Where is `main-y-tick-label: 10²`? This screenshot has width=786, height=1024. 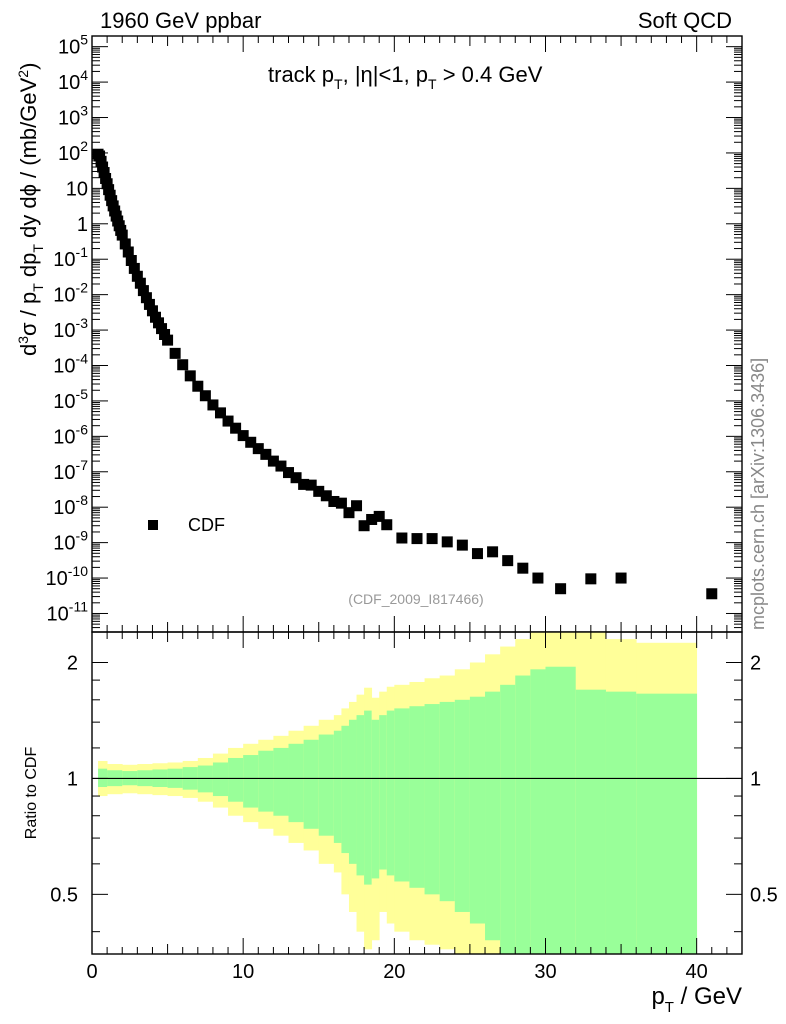
main-y-tick-label: 10² is located at coordinates (73, 151).